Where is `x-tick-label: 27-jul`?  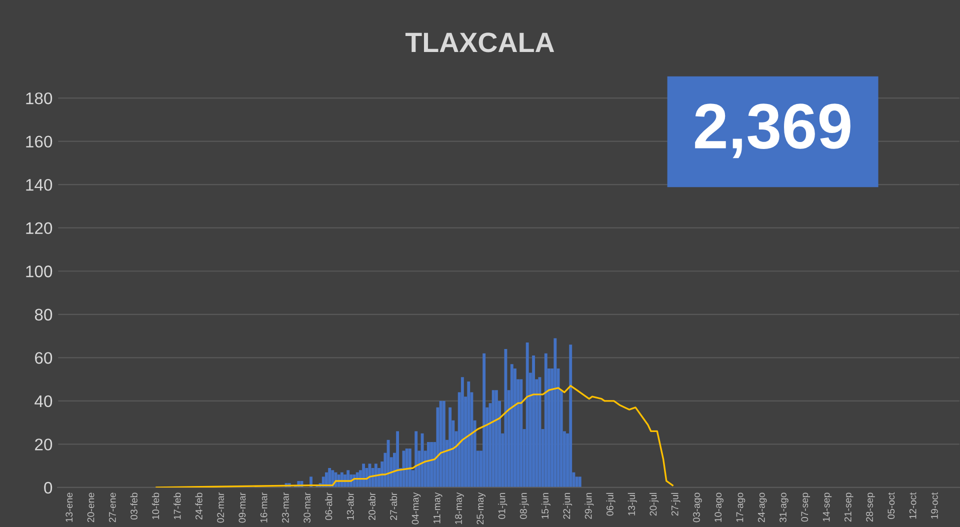
x-tick-label: 27-jul is located at coordinates (675, 504).